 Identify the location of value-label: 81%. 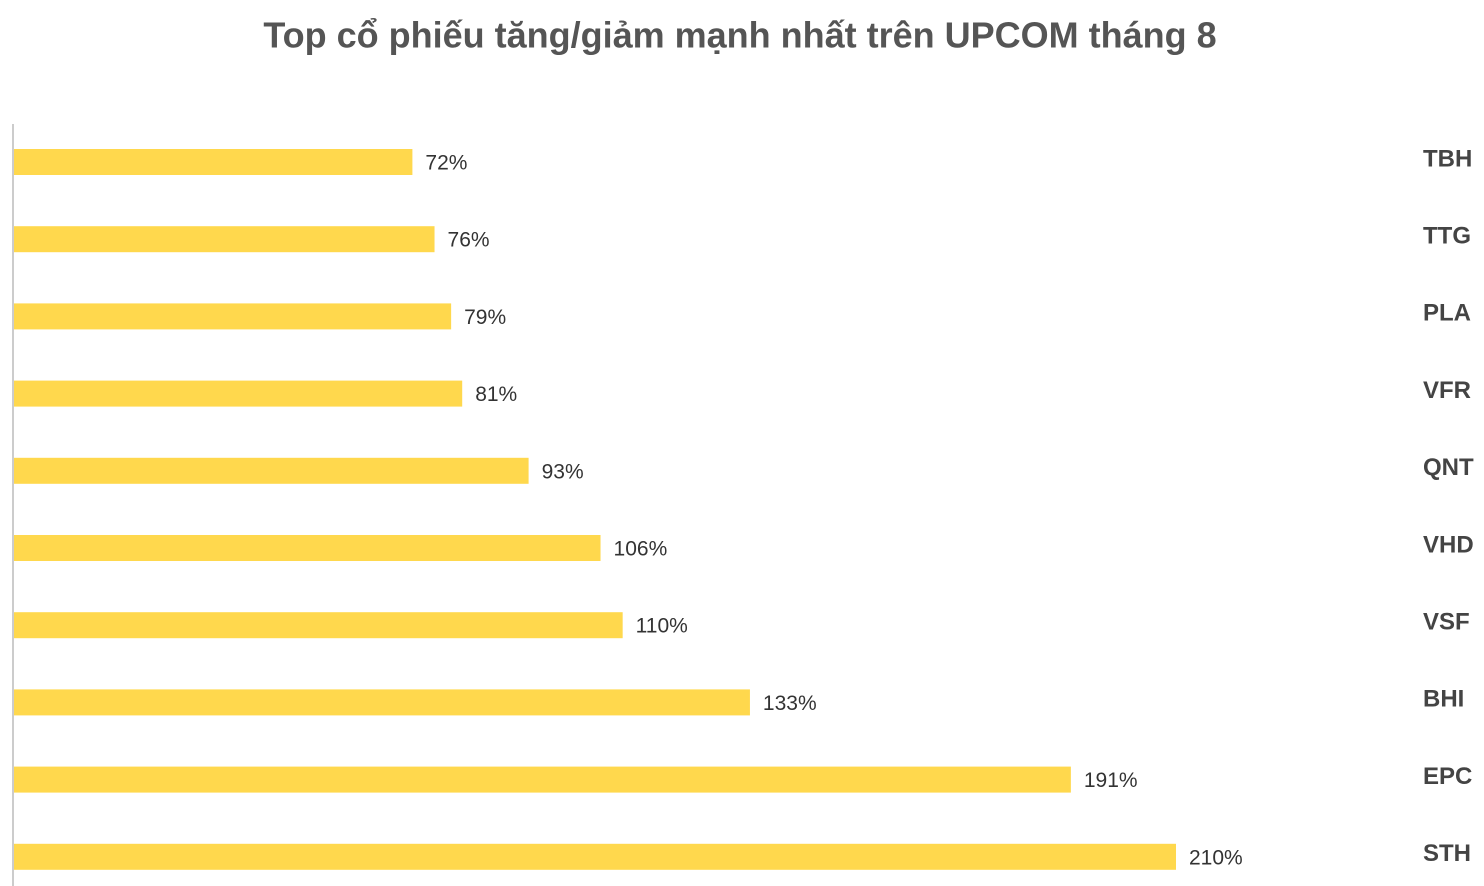
(496, 394).